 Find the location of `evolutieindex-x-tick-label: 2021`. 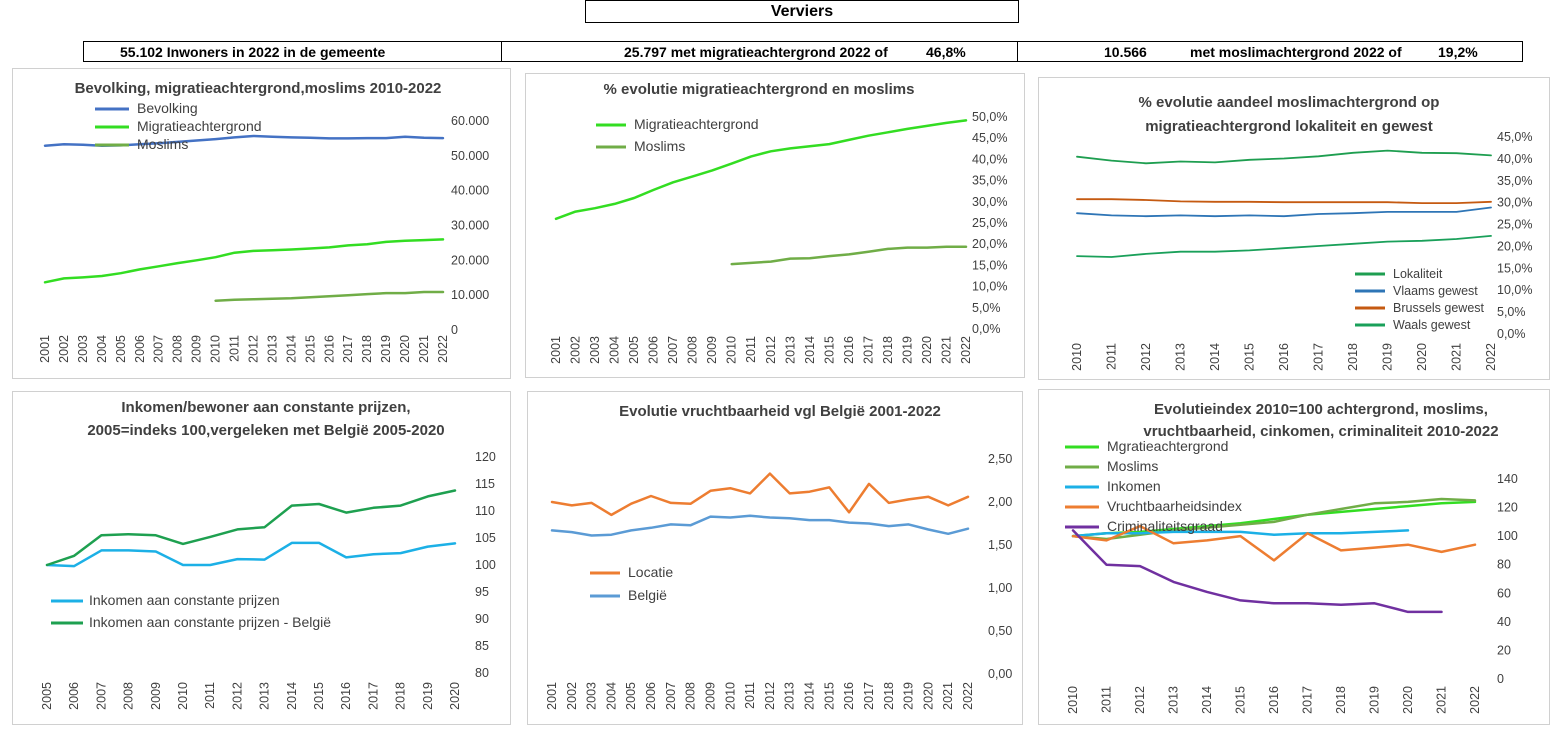

evolutieindex-x-tick-label: 2021 is located at coordinates (1442, 700).